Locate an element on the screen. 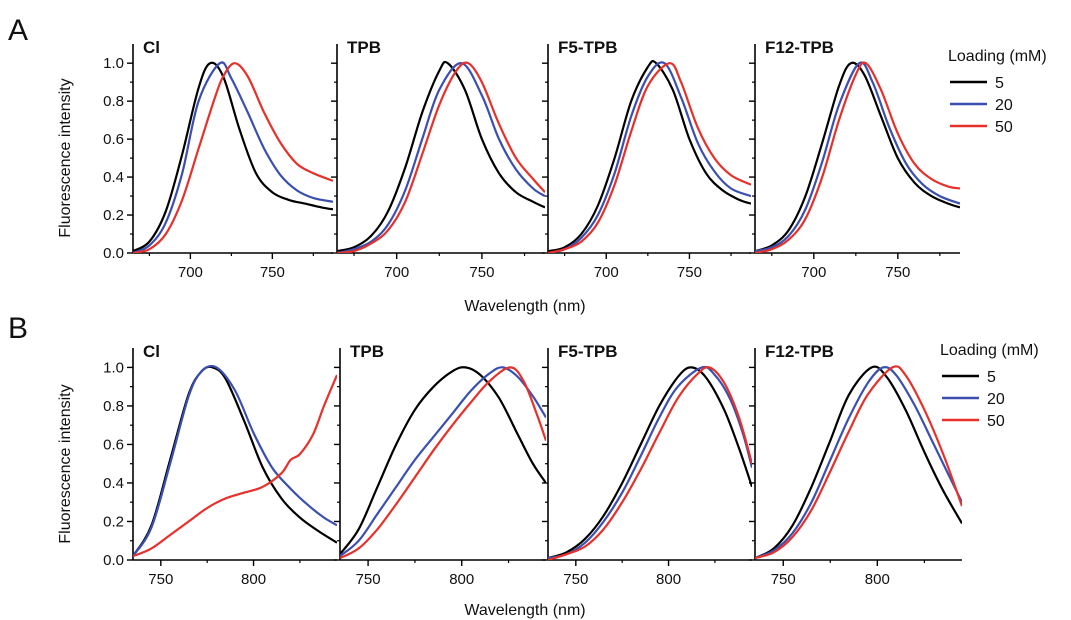 The image size is (1071, 620). subplot-a-f5-tpb: 700 750 F5-TPB is located at coordinates (646, 159).